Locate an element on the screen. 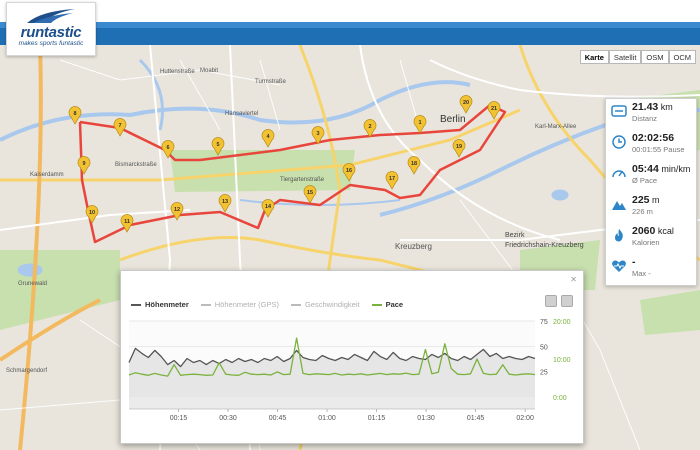  route-marker: 9 is located at coordinates (84, 165).